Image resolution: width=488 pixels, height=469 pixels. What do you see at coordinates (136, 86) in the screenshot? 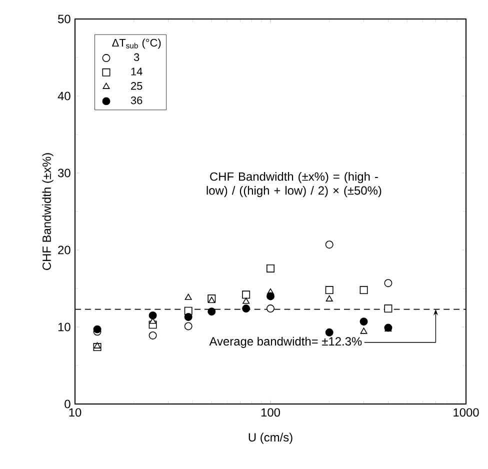
I see `legend-label: 25` at bounding box center [136, 86].